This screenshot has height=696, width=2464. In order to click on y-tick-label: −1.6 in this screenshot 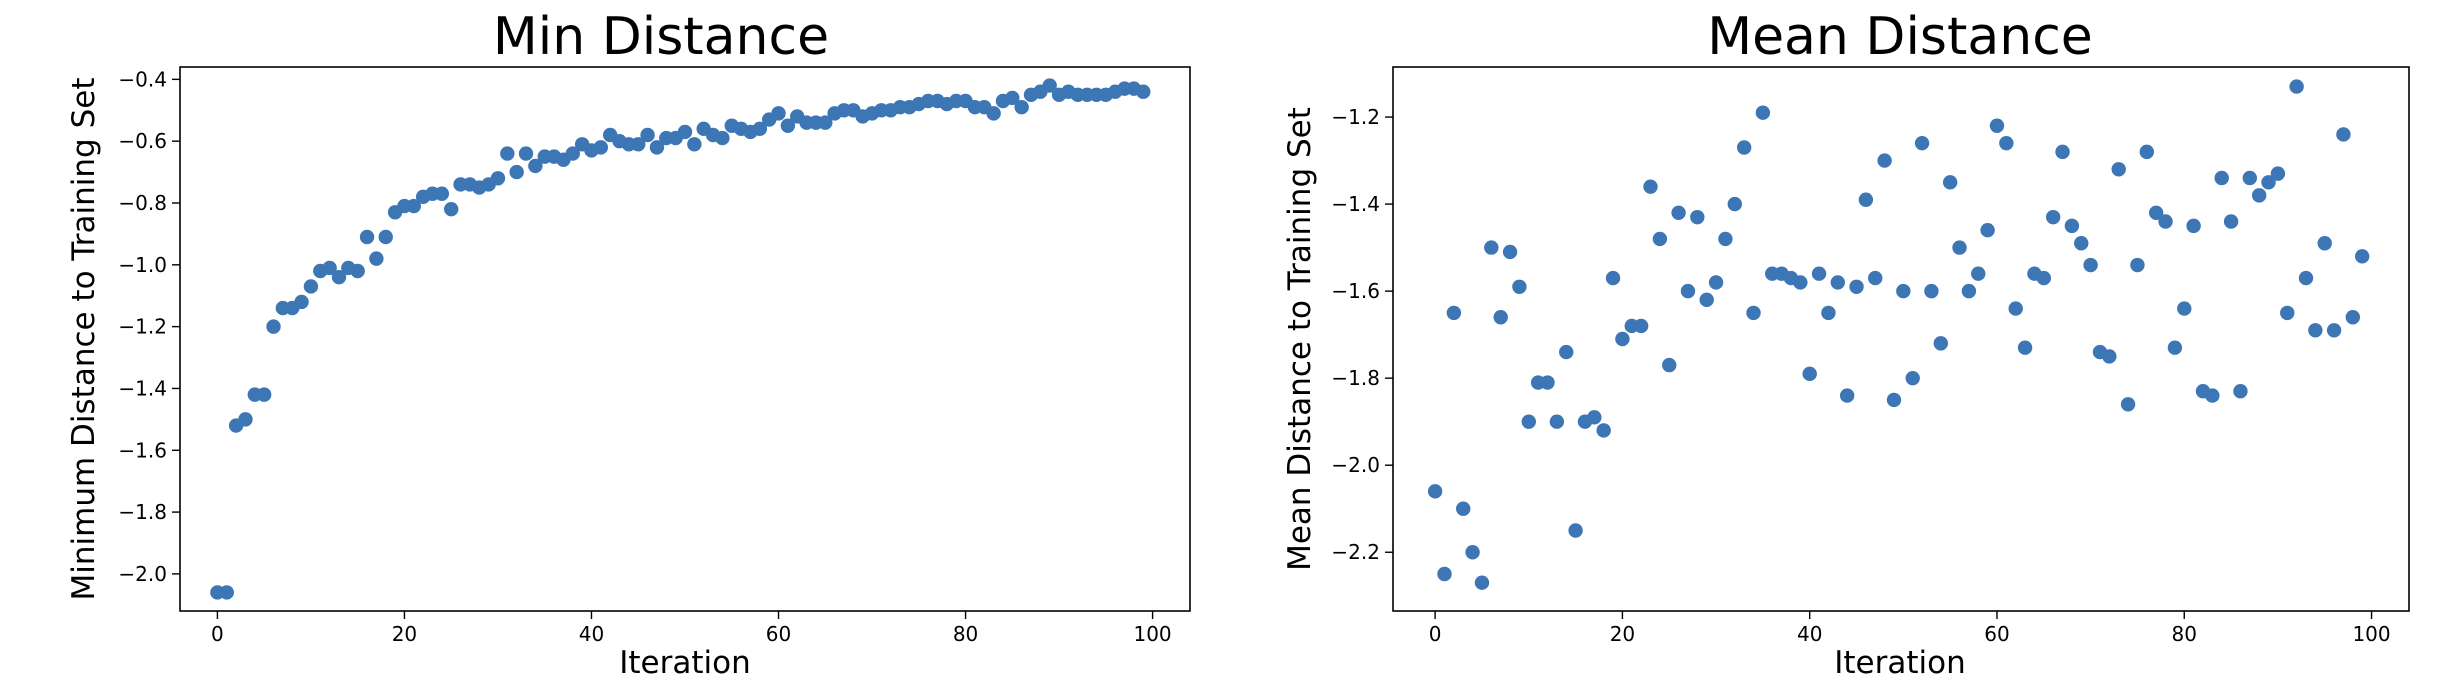, I will do `click(142, 450)`.